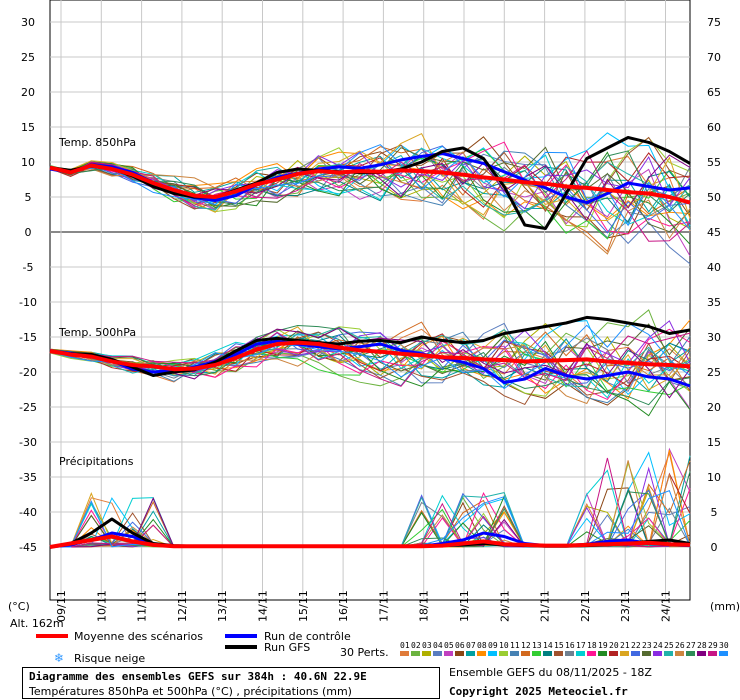 Image resolution: width=740 pixels, height=700 pixels. Describe the element at coordinates (28, 442) in the screenshot. I see `left-tick-label: -30` at that location.